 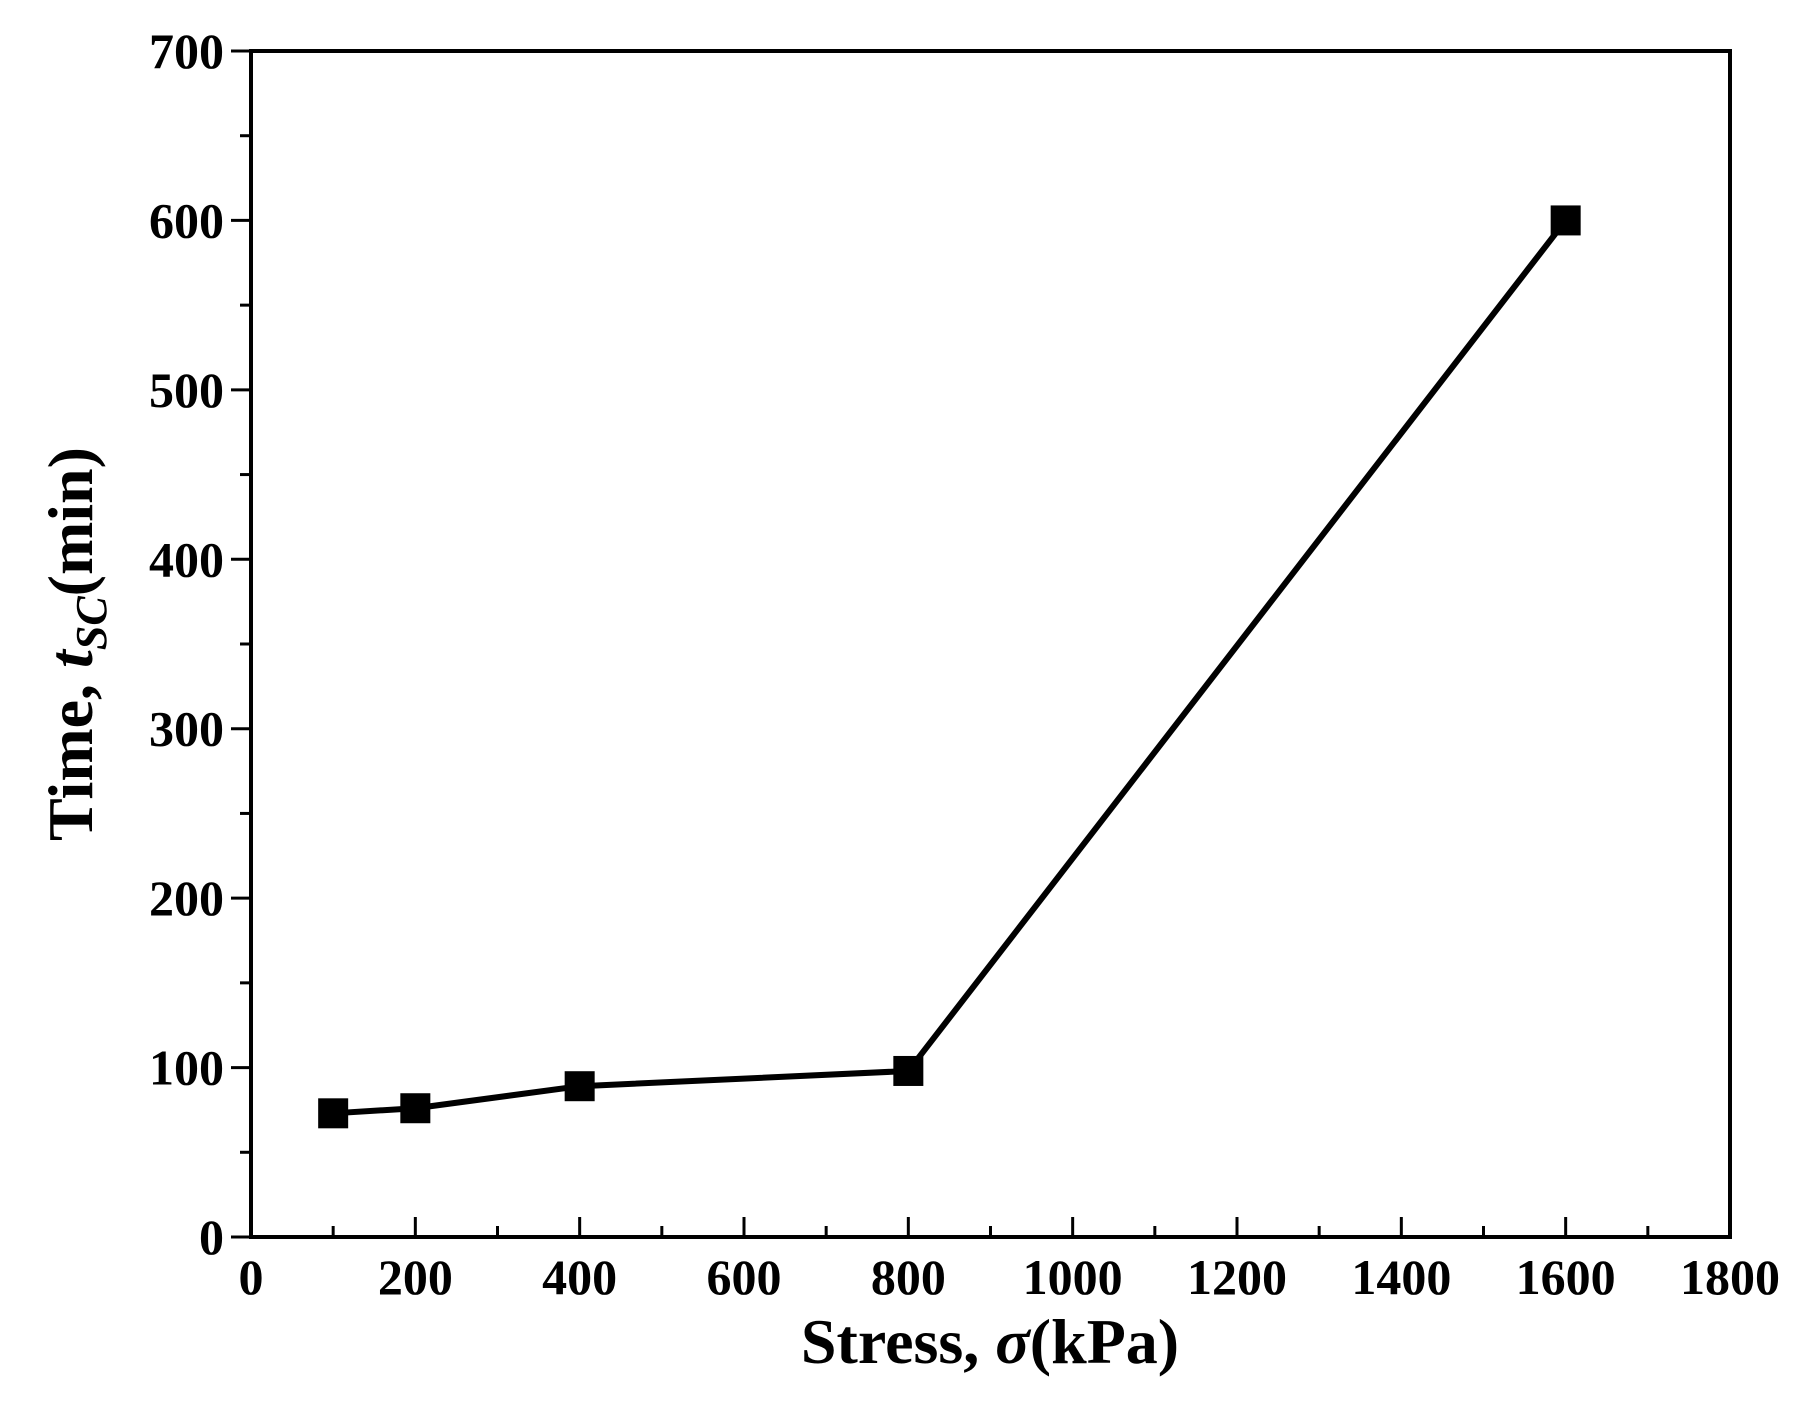 I want to click on x-tick-labels: 0 200 400 600 800 1000 1200 1400 1600 1800, so click(x=1010, y=1277).